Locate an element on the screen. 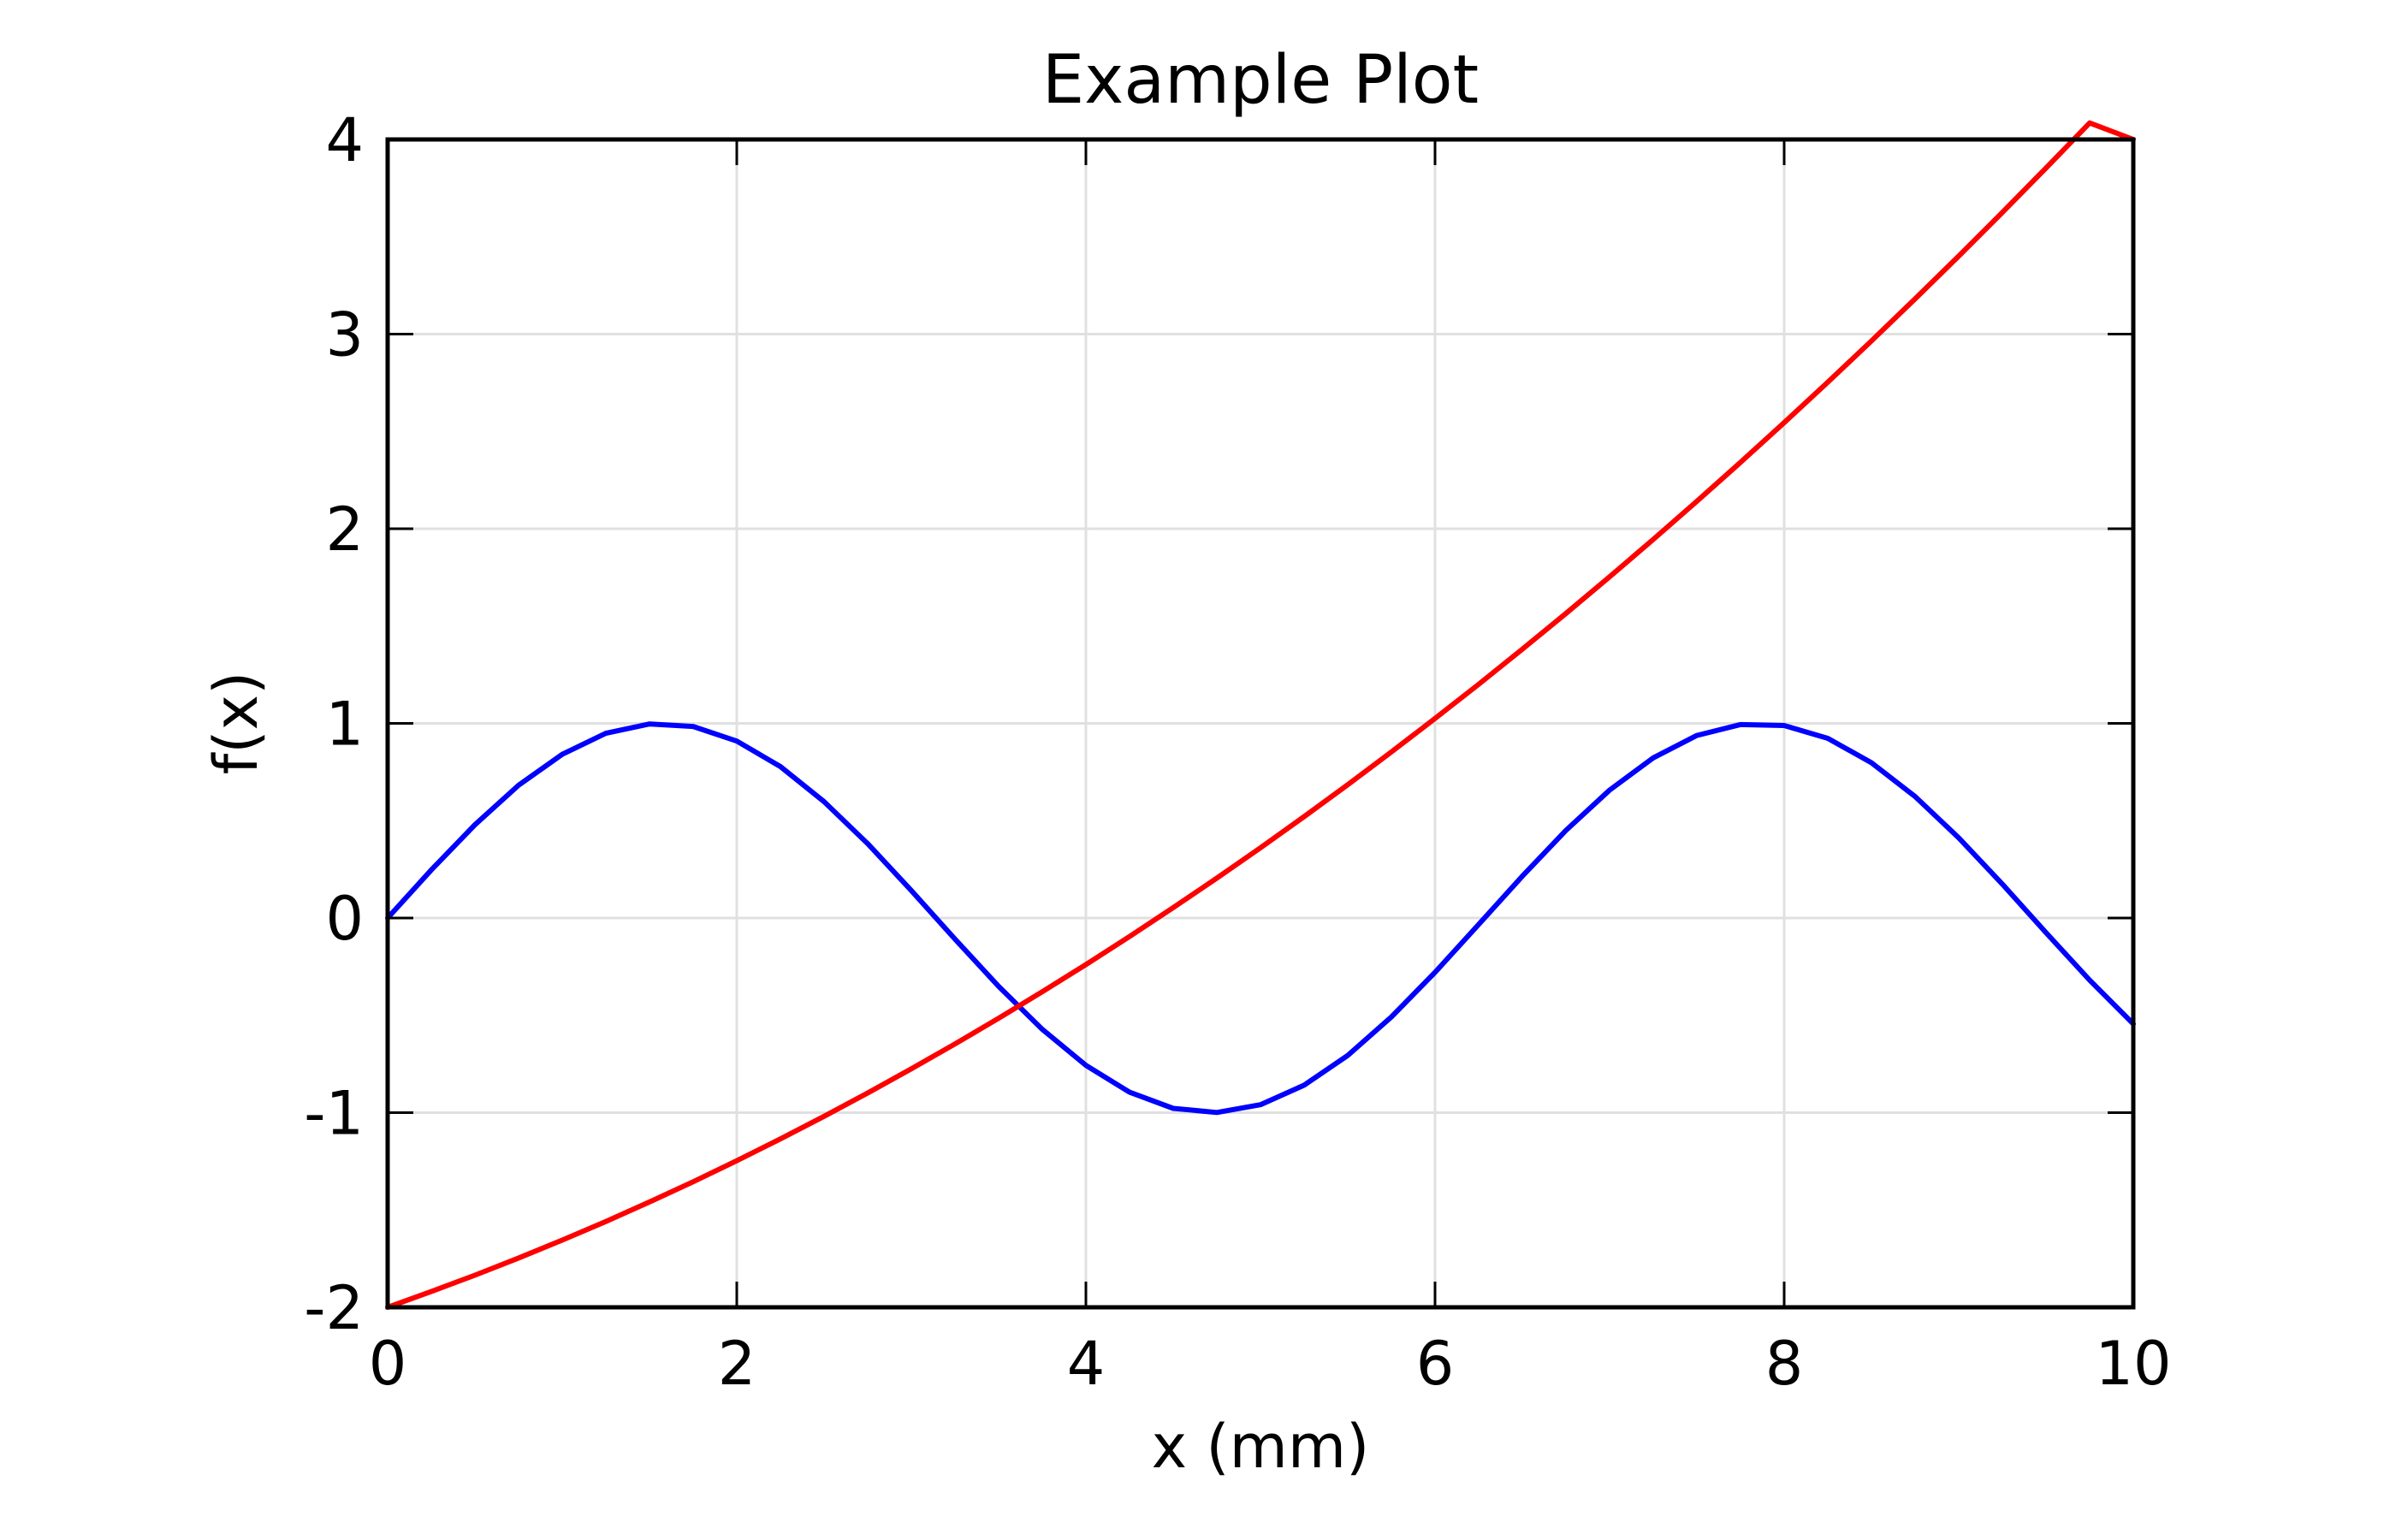 The width and height of the screenshot is (2396, 1540). y-axis-title: f(x) is located at coordinates (236, 723).